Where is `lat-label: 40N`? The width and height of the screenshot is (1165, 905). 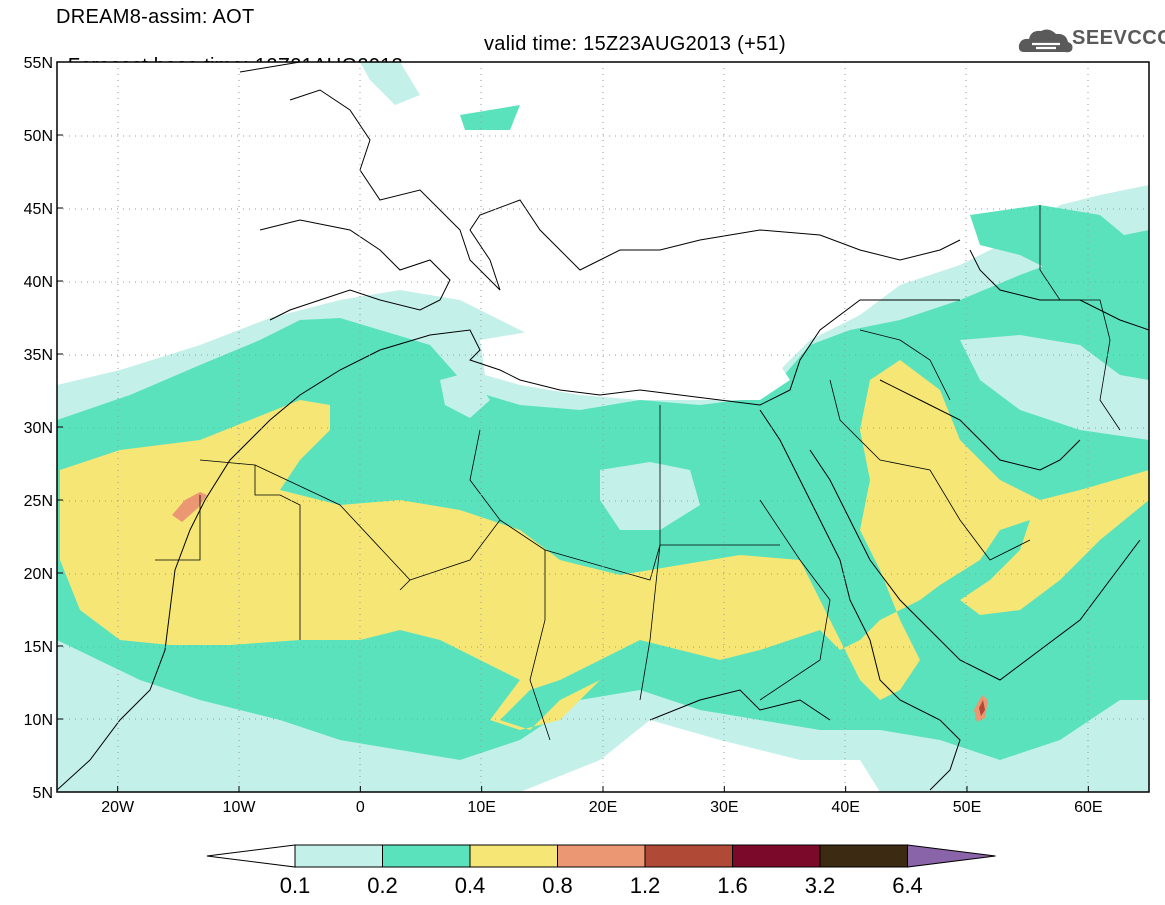
lat-label: 40N is located at coordinates (38, 282).